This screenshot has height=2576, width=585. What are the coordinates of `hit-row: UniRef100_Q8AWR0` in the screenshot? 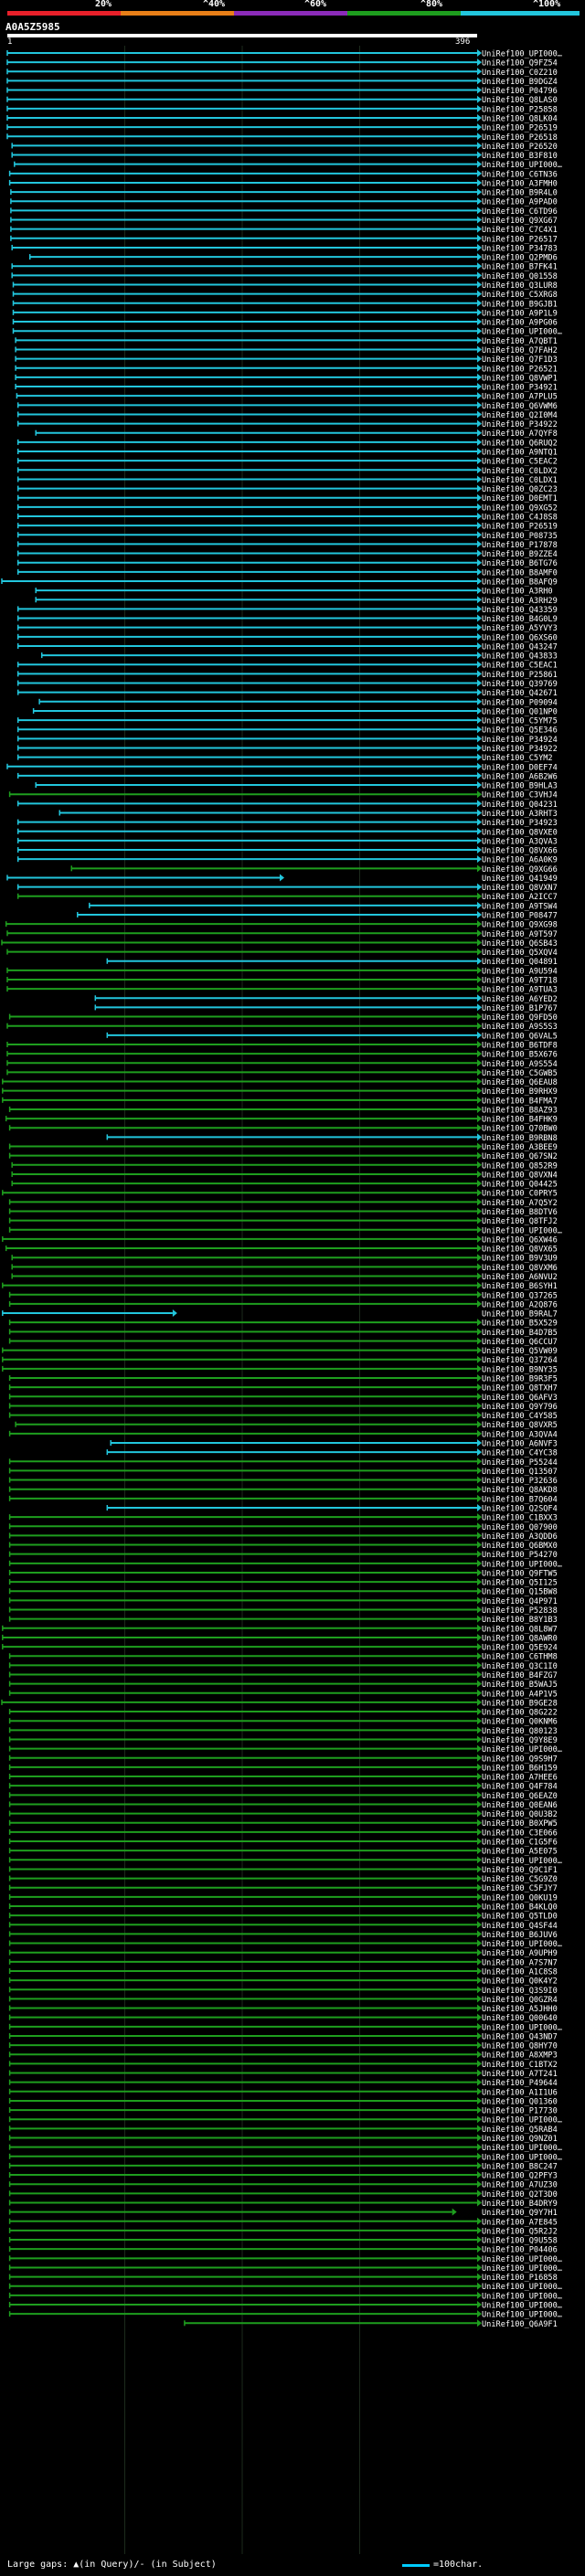 It's located at (280, 1638).